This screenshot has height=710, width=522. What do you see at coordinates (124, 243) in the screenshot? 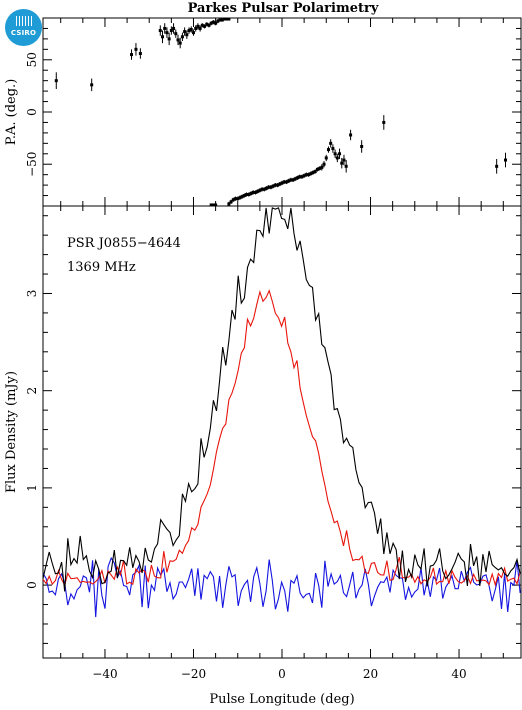
I see `pulsar-name-annotation: PSR J0855−4644` at bounding box center [124, 243].